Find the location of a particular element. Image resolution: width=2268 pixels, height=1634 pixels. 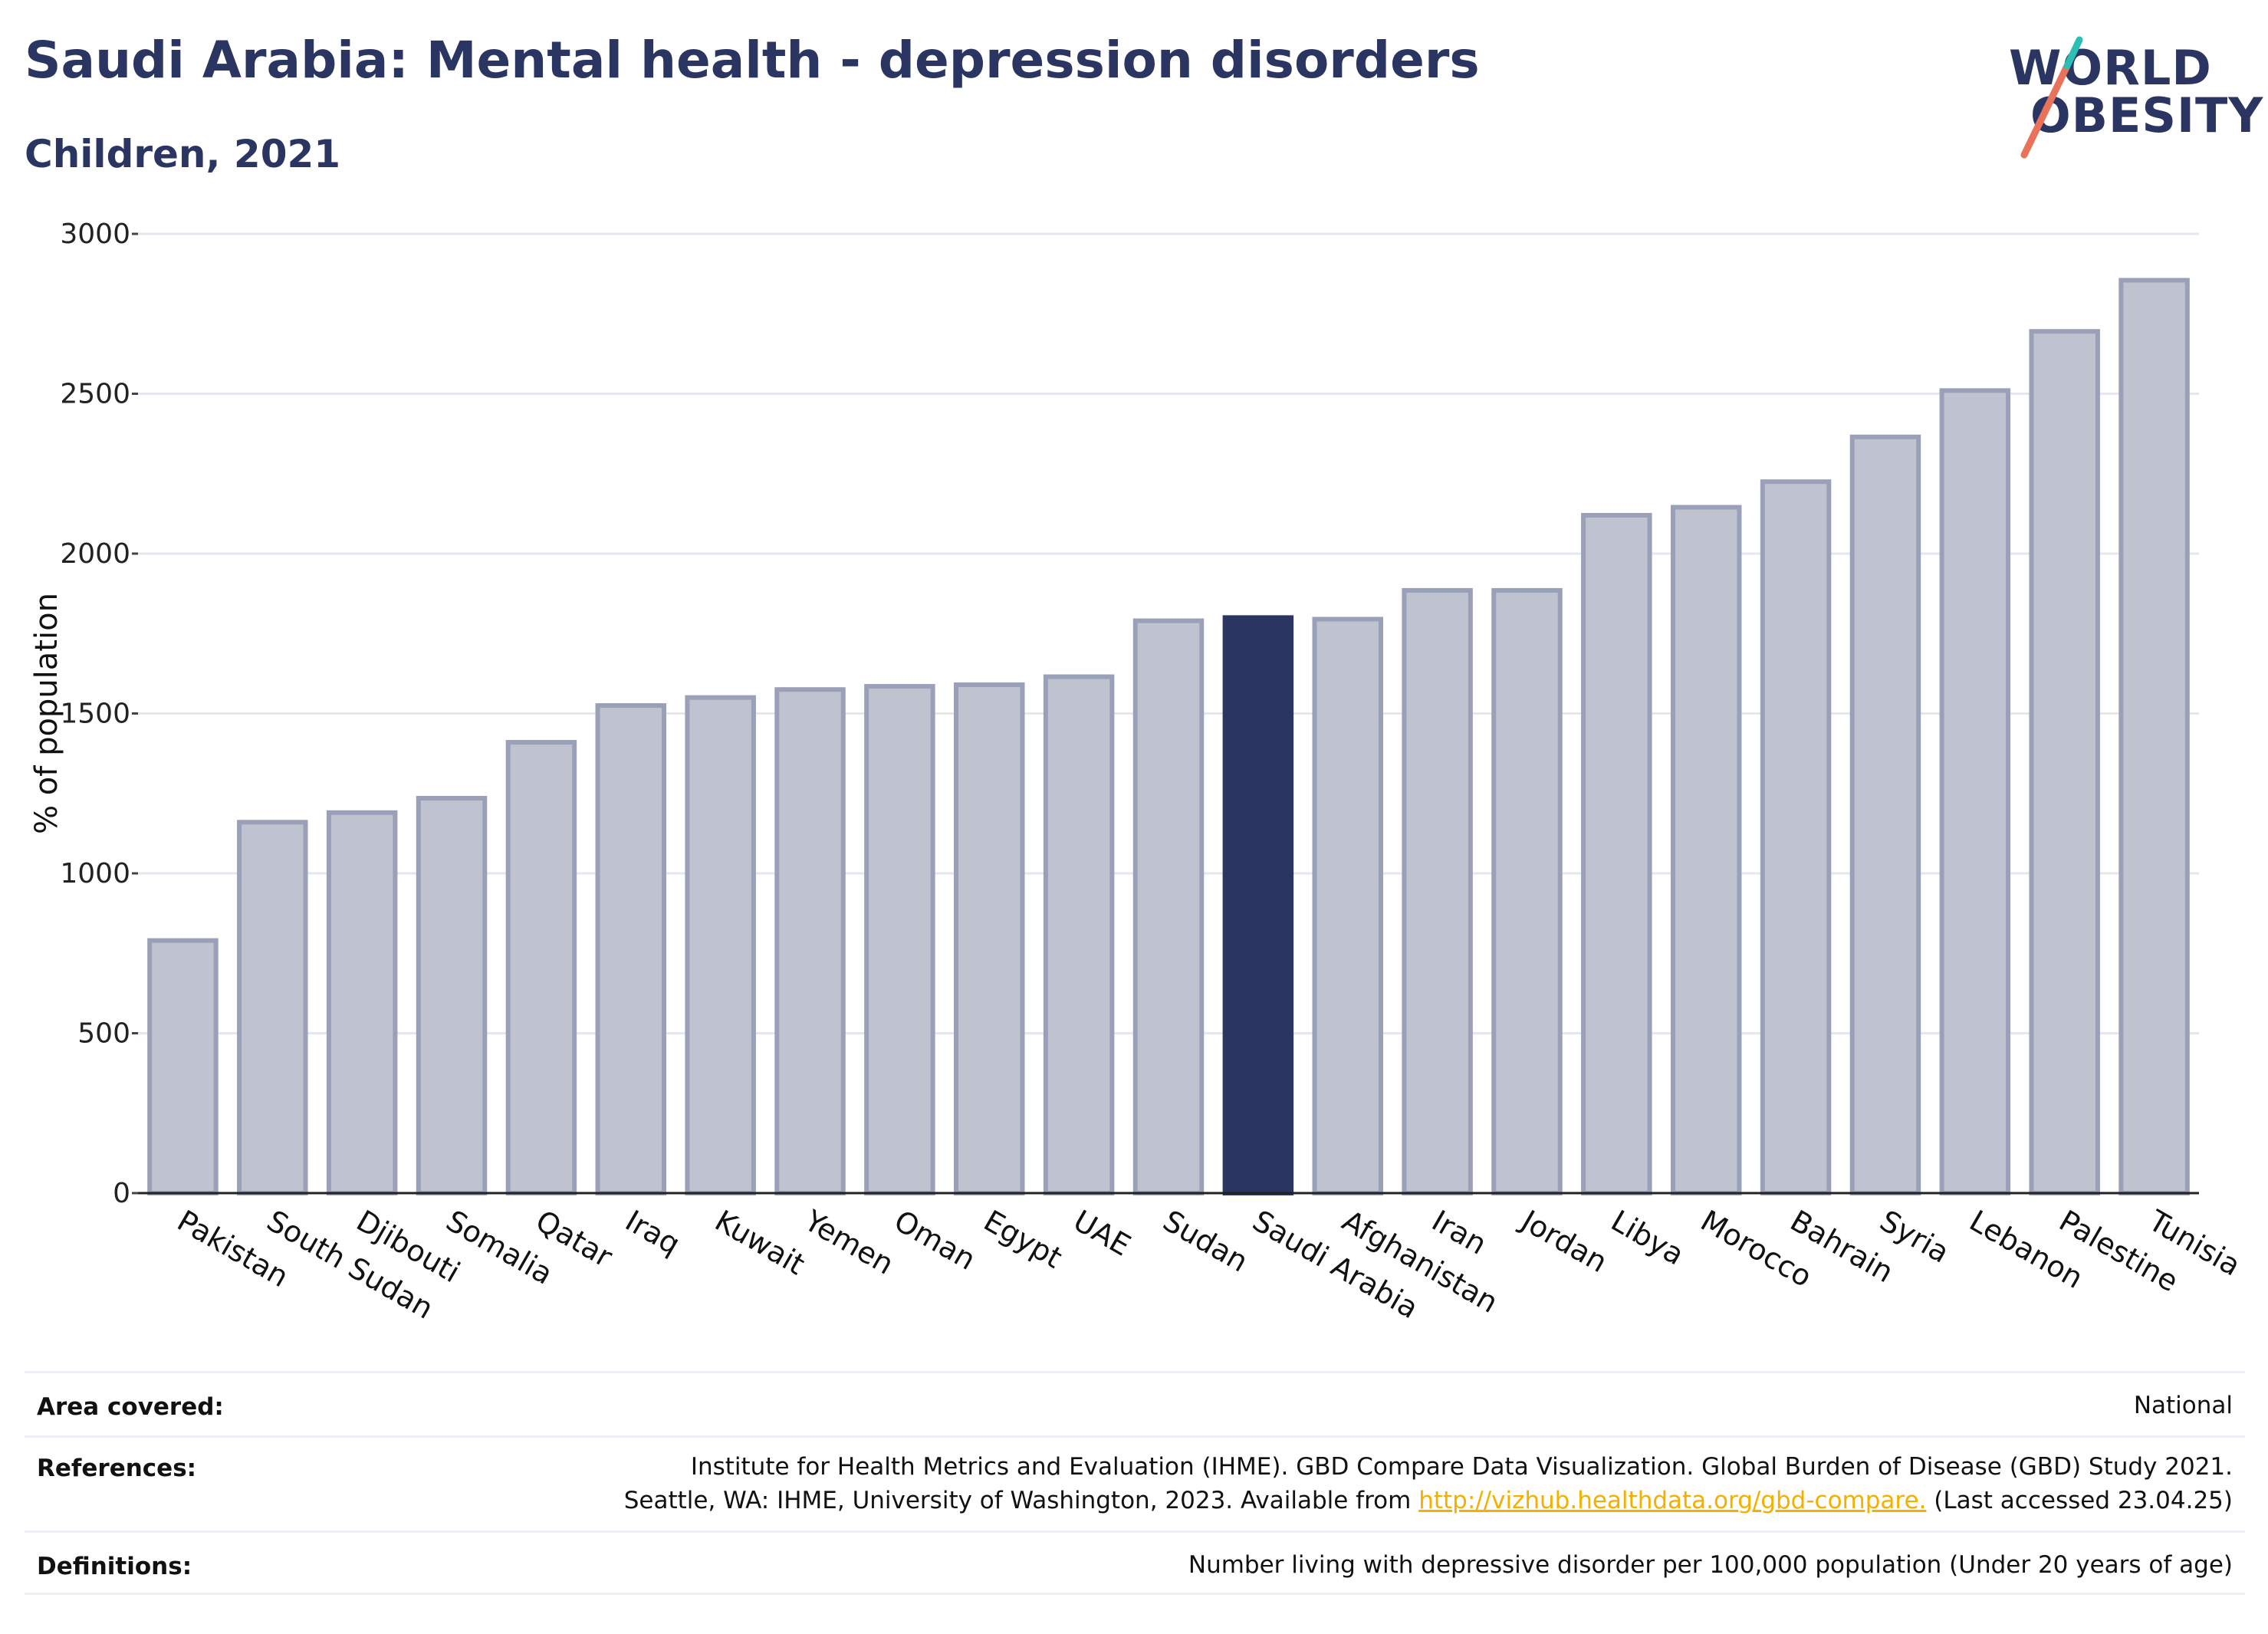

x-tick-label: Jordan is located at coordinates (1563, 1242).